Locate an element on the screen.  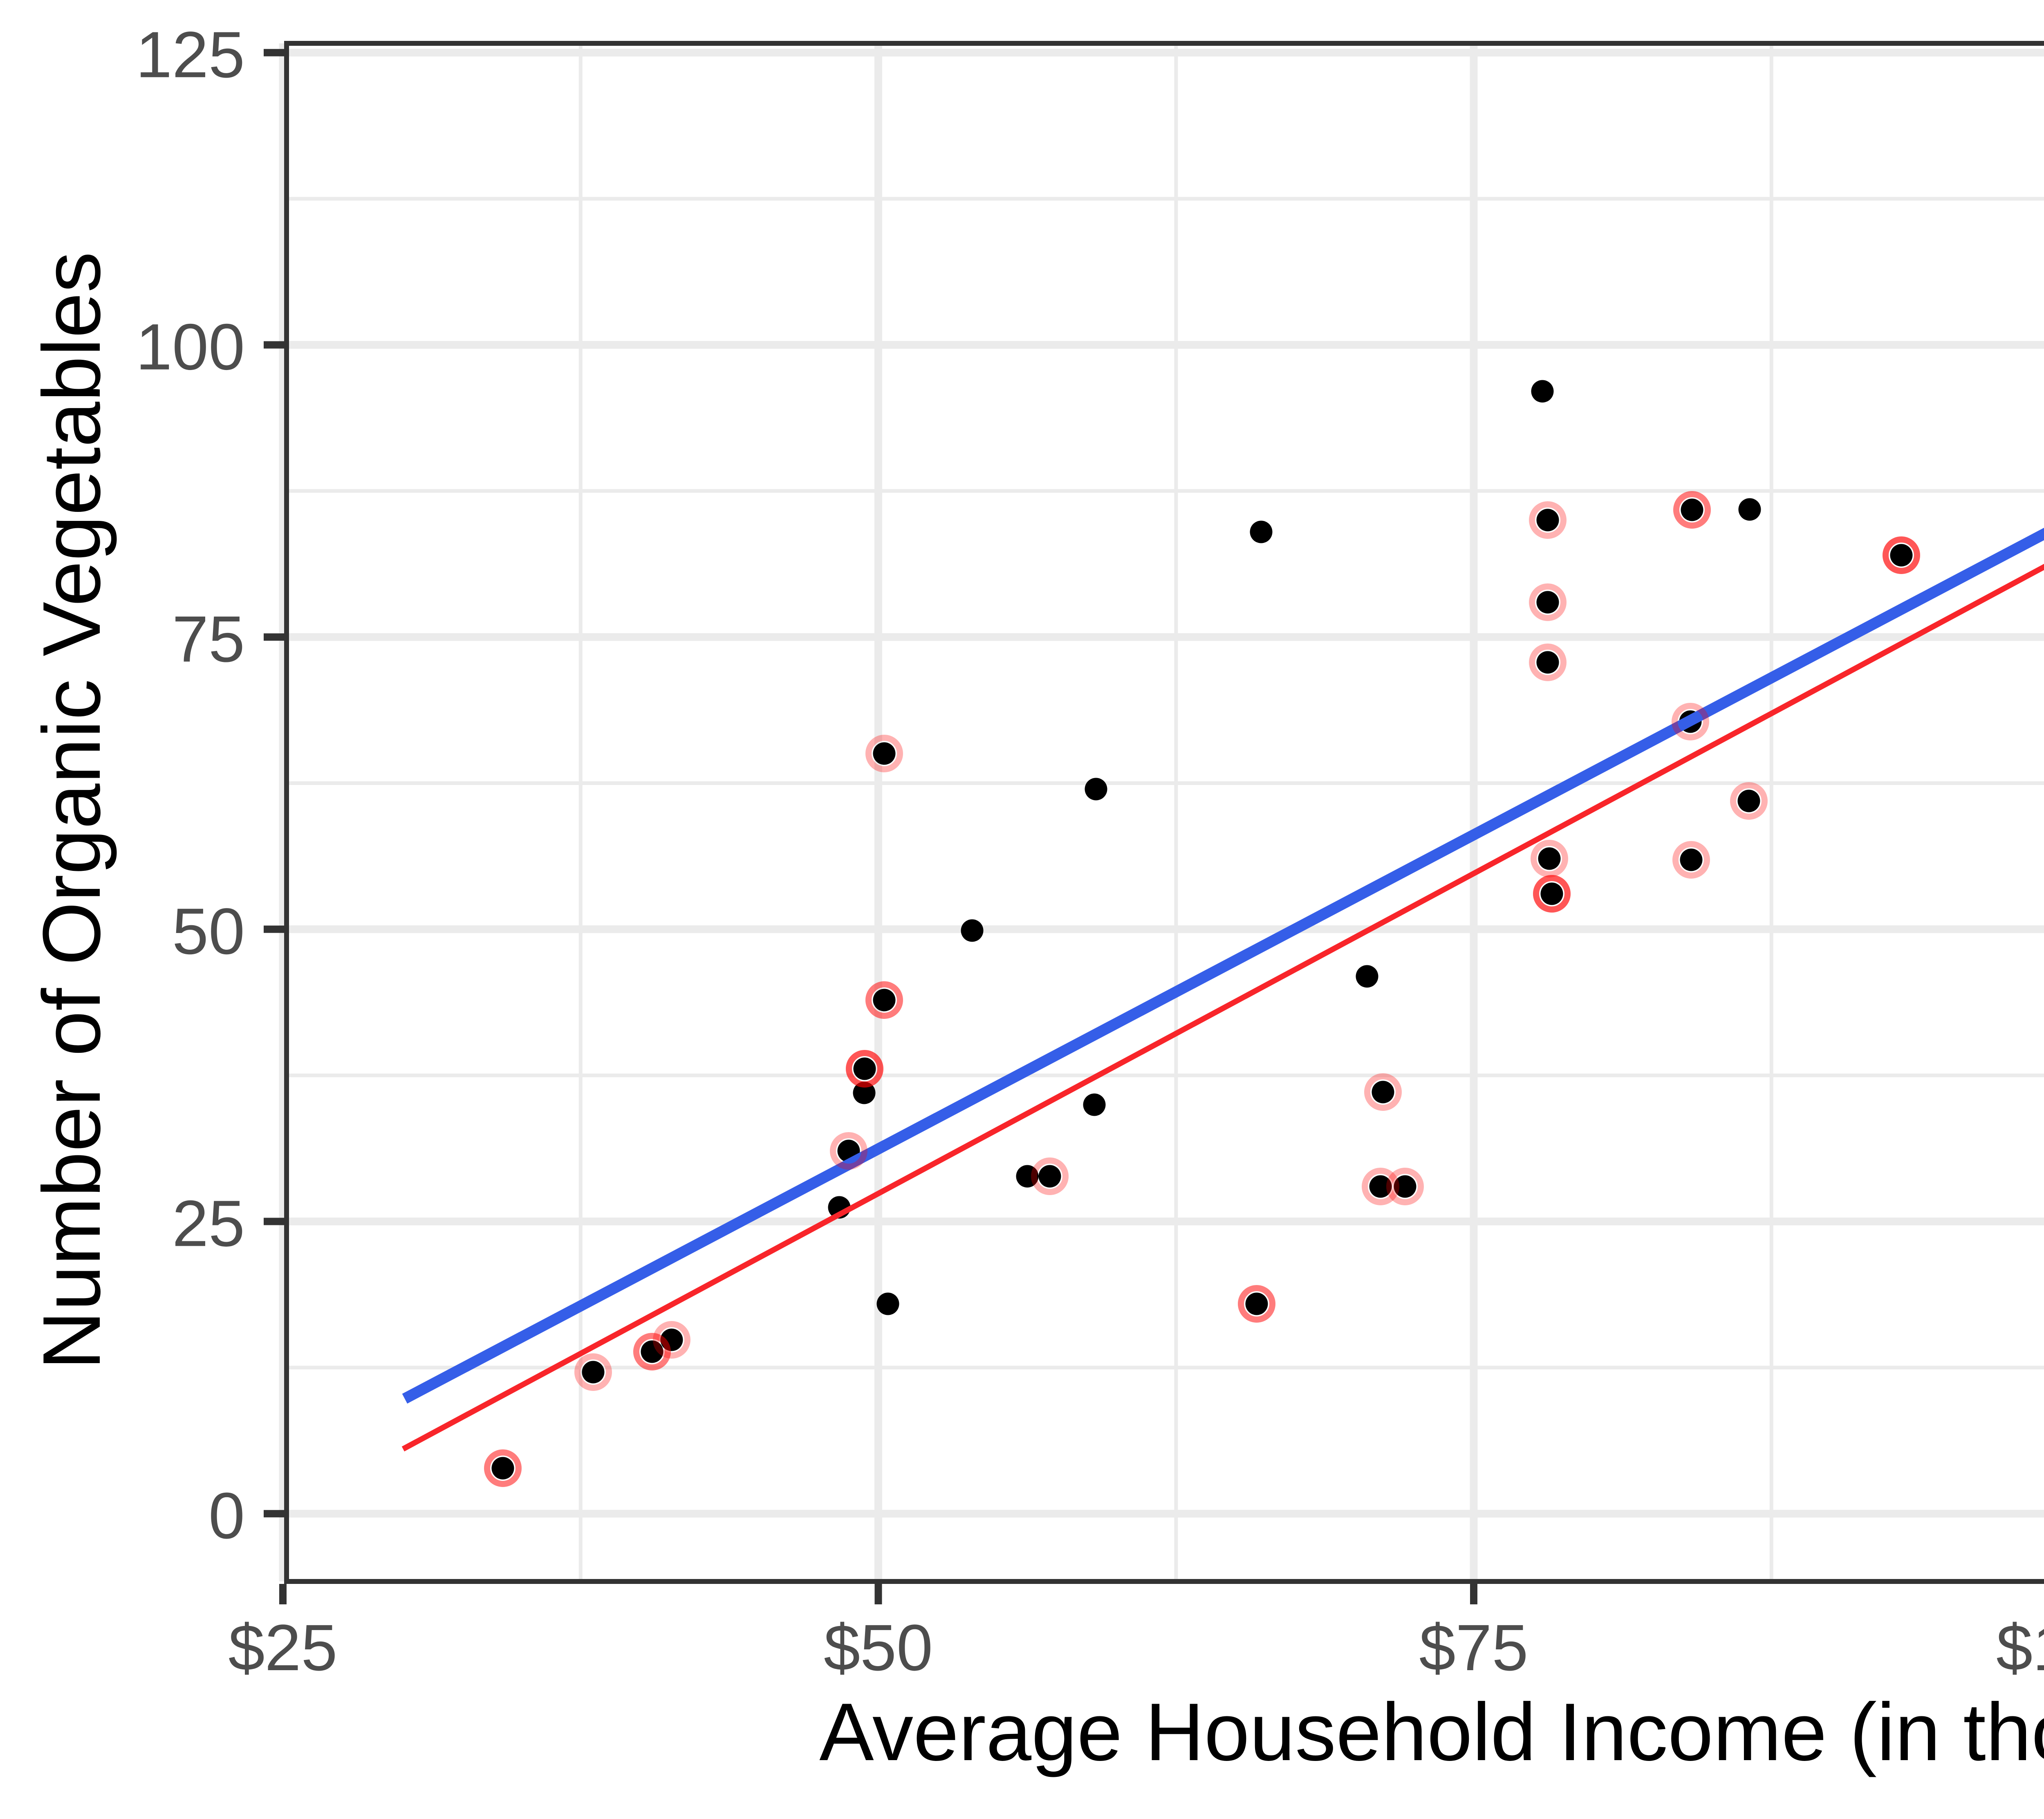
svg-text: $75 is located at coordinates (1474, 1647).